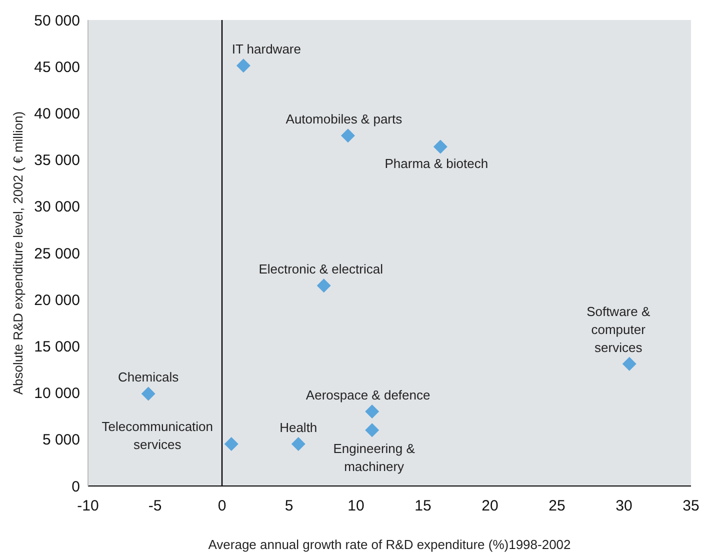  Describe the element at coordinates (374, 457) in the screenshot. I see `annotation: Engineering & machinery` at that location.